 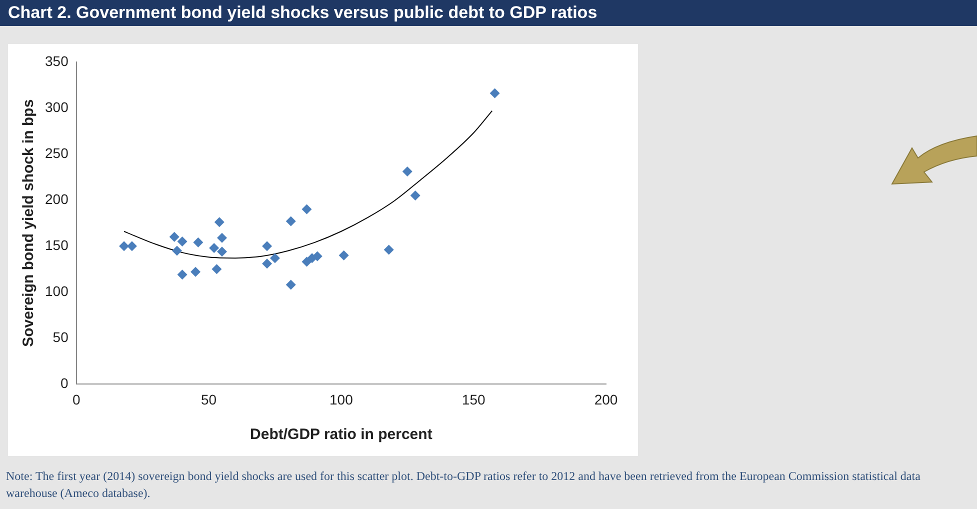 What do you see at coordinates (29, 223) in the screenshot?
I see `y-axis-title: Sovereign bond yield shock in bps` at bounding box center [29, 223].